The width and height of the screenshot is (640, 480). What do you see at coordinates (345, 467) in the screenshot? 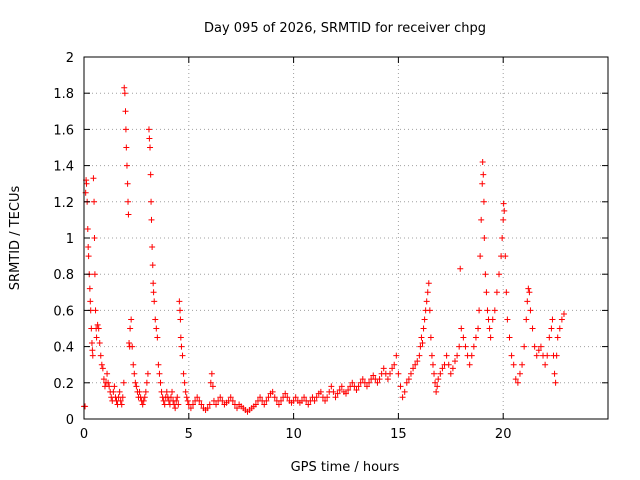
I see `x-axis-label: GPS time / hours` at bounding box center [345, 467].